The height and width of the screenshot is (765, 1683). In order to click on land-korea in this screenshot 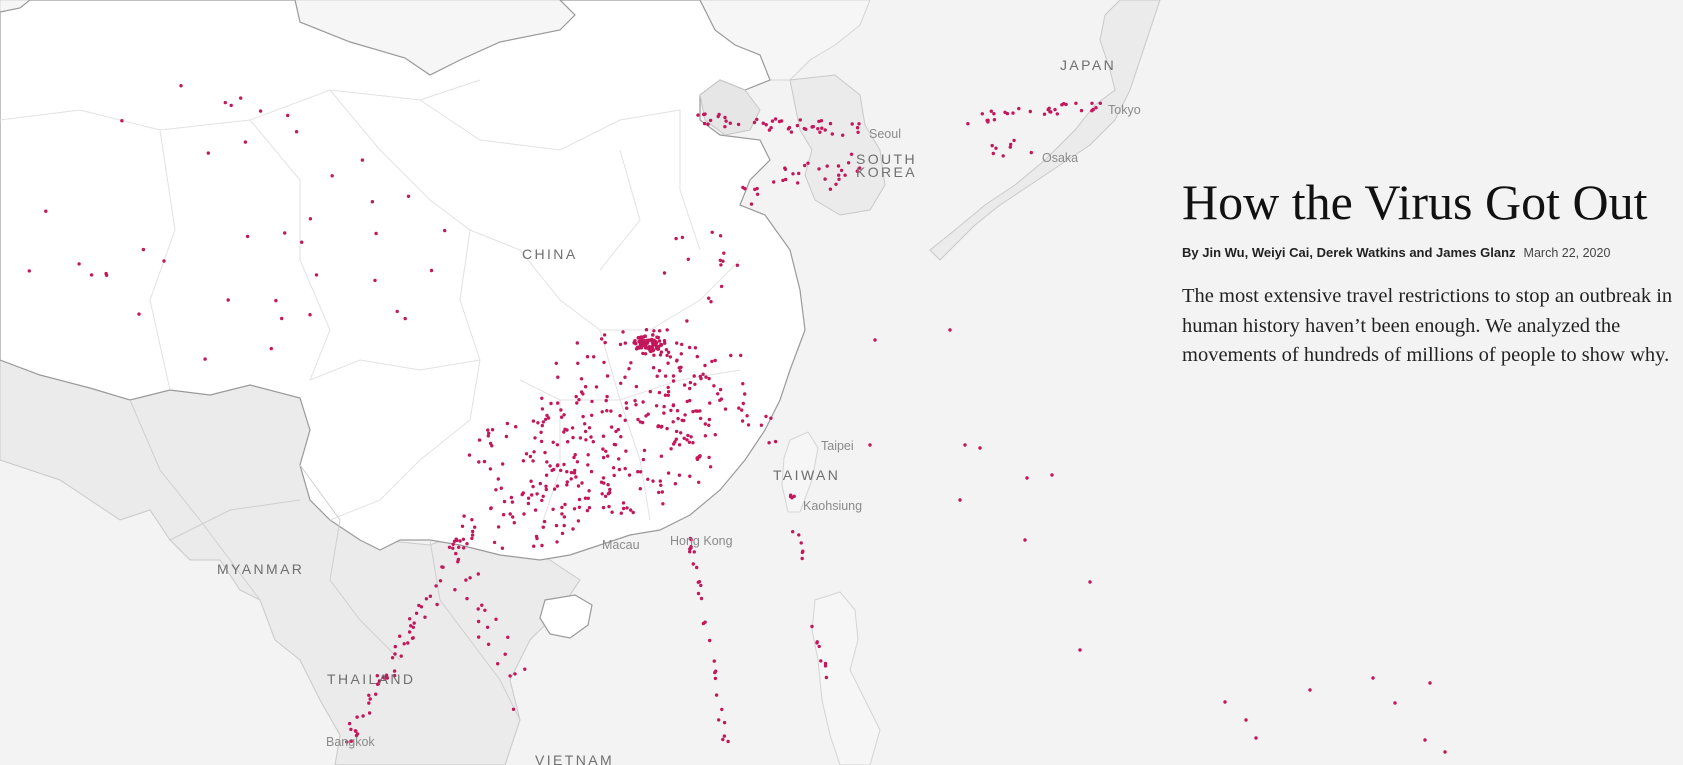, I will do `click(837, 145)`.